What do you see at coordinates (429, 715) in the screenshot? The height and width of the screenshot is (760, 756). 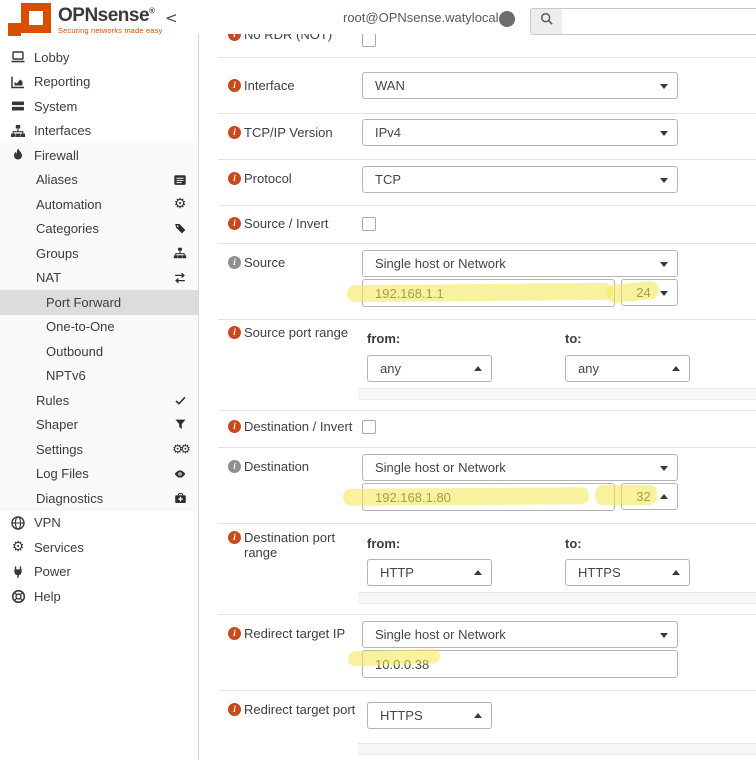 I see `redirect-port-select: HTTPS` at bounding box center [429, 715].